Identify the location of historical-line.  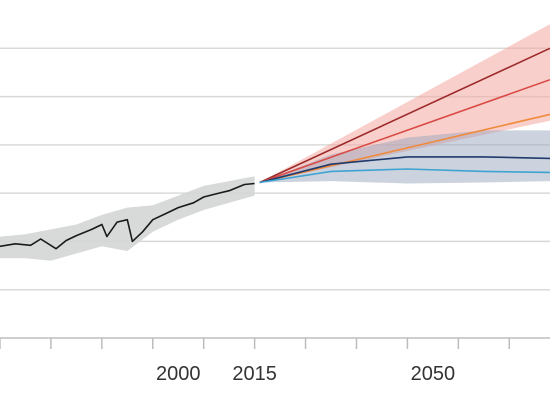
(127, 216).